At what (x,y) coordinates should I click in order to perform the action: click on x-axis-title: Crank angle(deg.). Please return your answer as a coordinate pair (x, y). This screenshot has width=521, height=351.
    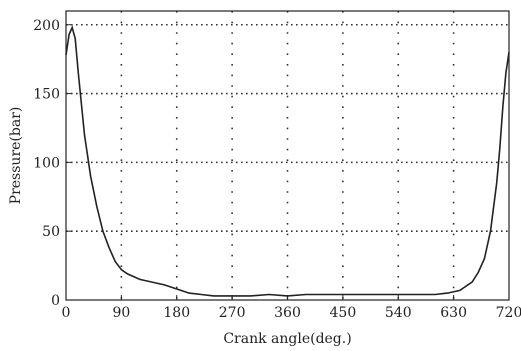
    Looking at the image, I should click on (287, 339).